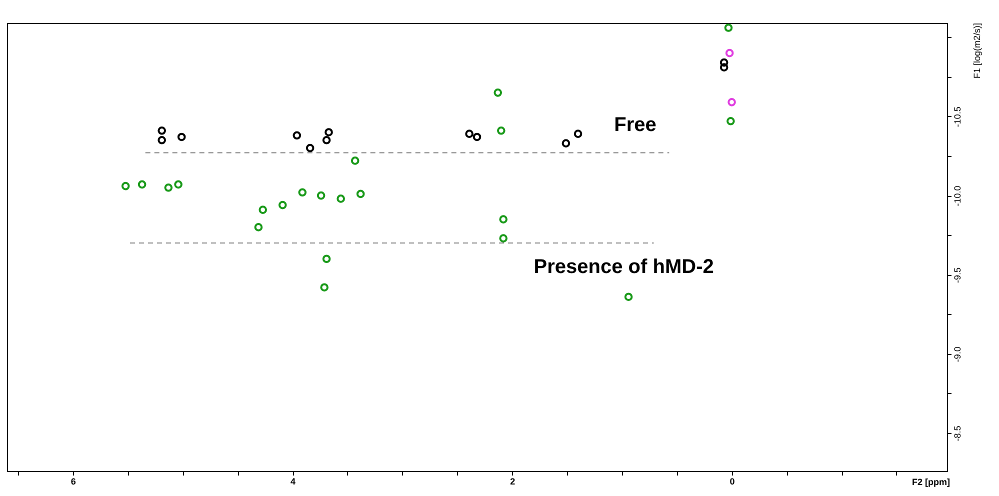 Image resolution: width=999 pixels, height=496 pixels. What do you see at coordinates (293, 481) in the screenshot?
I see `x-tick-label: 4` at bounding box center [293, 481].